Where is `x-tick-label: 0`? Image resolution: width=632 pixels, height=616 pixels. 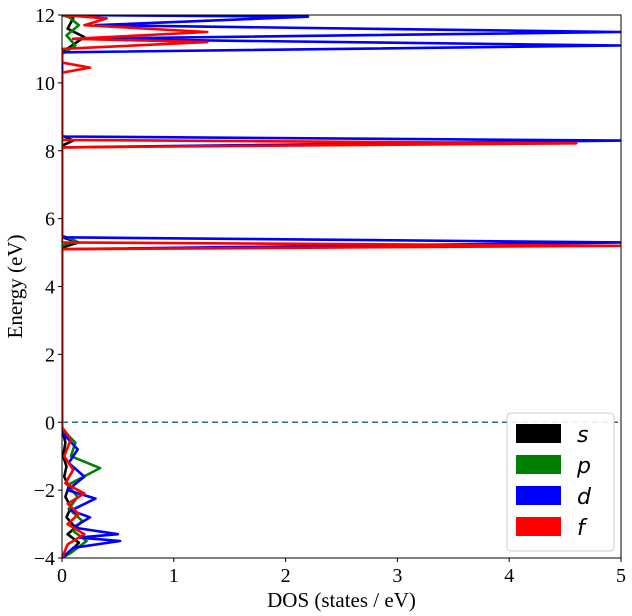 x-tick-label: 0 is located at coordinates (62, 576).